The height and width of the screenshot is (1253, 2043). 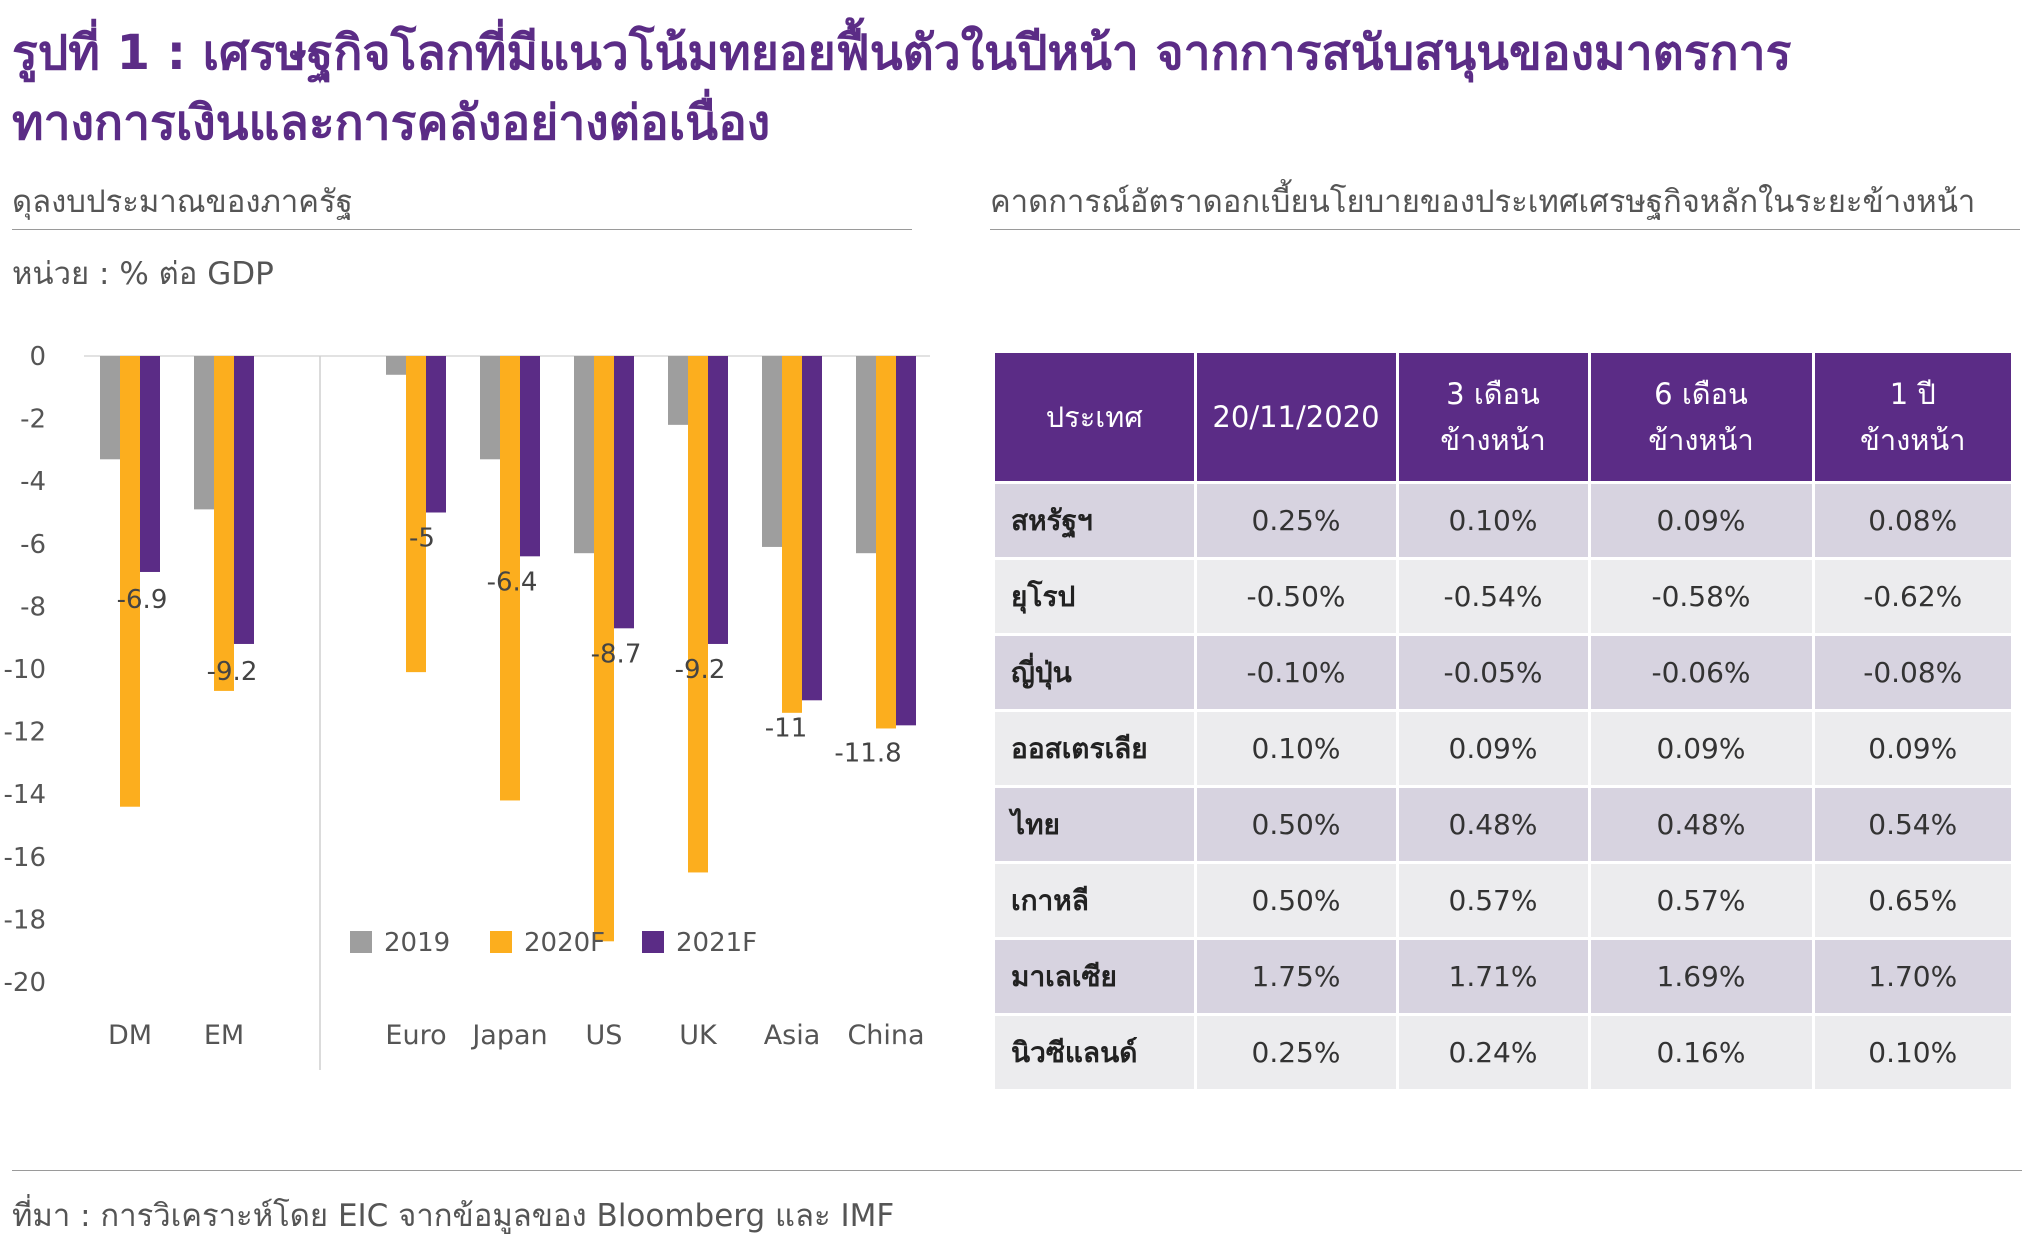 I want to click on y-tick-label: -14, so click(x=25, y=795).